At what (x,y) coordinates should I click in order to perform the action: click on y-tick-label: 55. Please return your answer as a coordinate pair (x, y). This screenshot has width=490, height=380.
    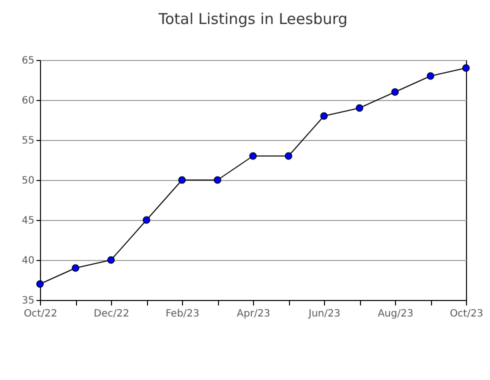
    Looking at the image, I should click on (28, 141).